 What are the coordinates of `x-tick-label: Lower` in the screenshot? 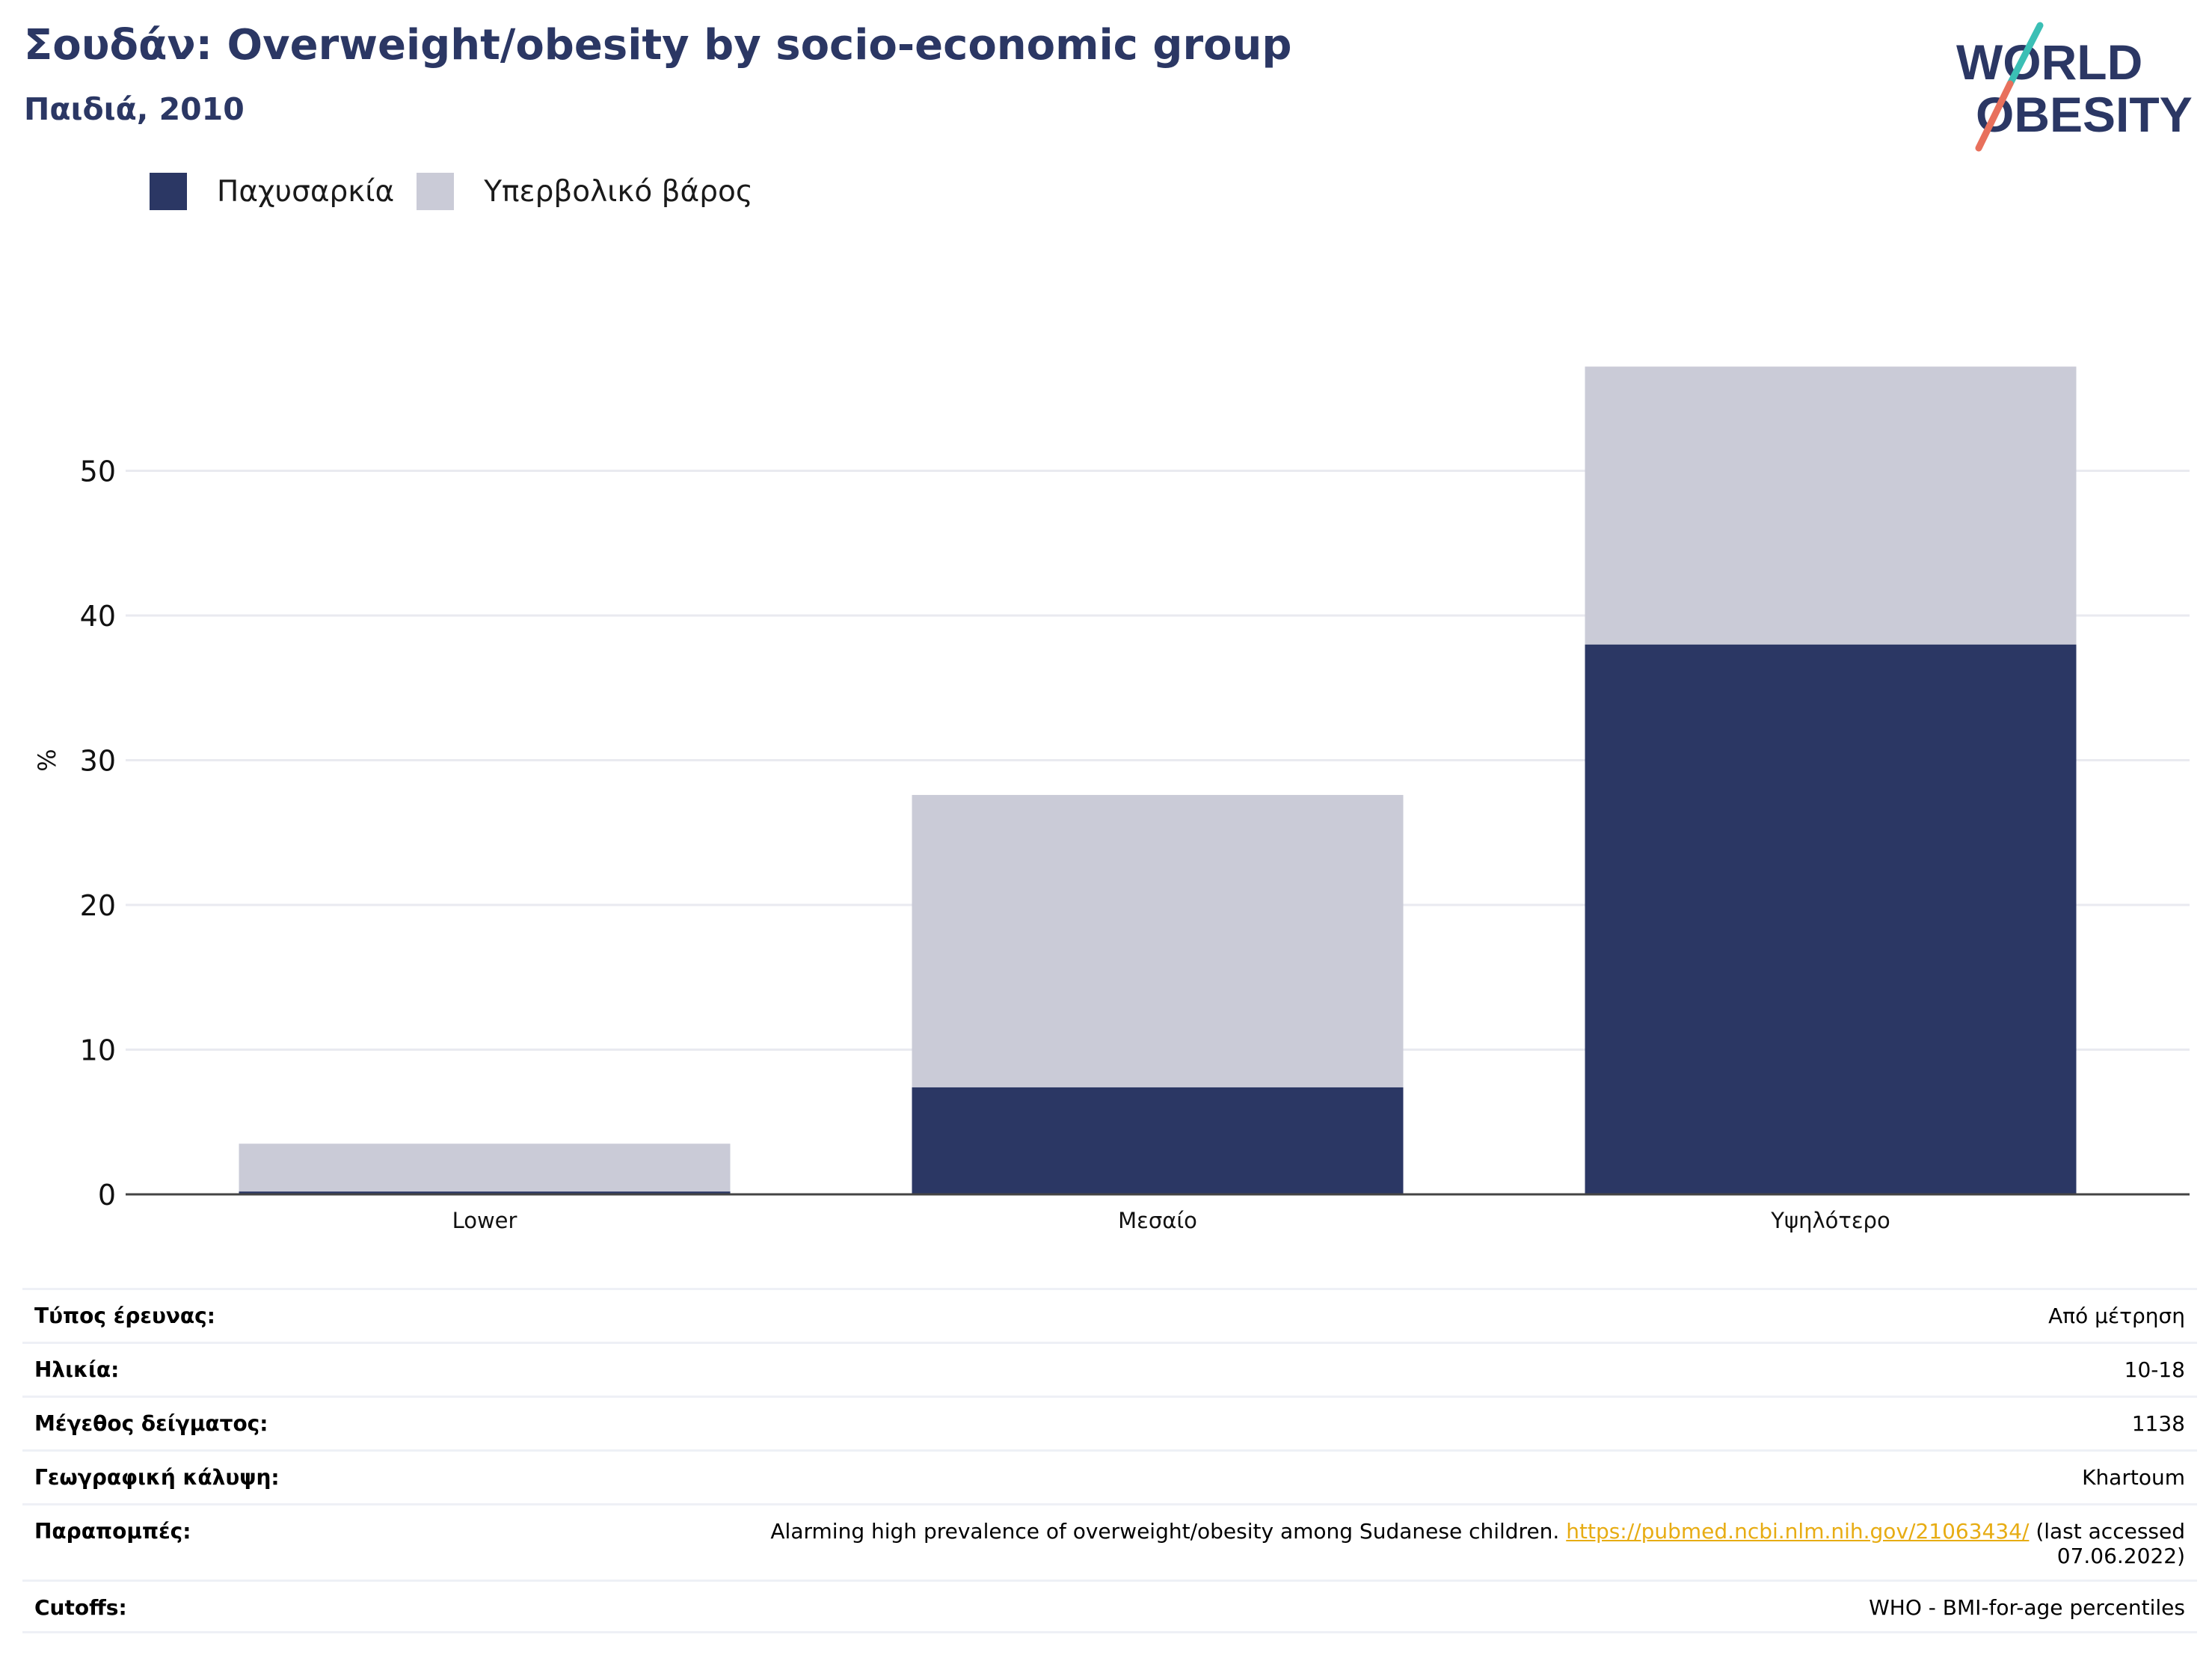 It's located at (485, 1220).